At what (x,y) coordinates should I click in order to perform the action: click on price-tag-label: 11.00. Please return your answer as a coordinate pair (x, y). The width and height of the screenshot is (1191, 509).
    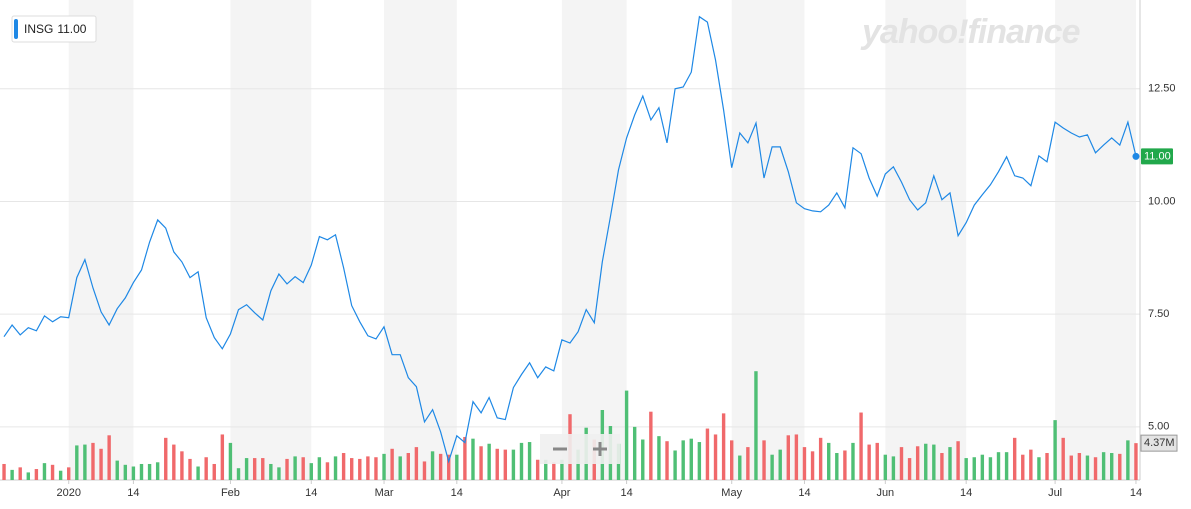
    Looking at the image, I should click on (1157, 156).